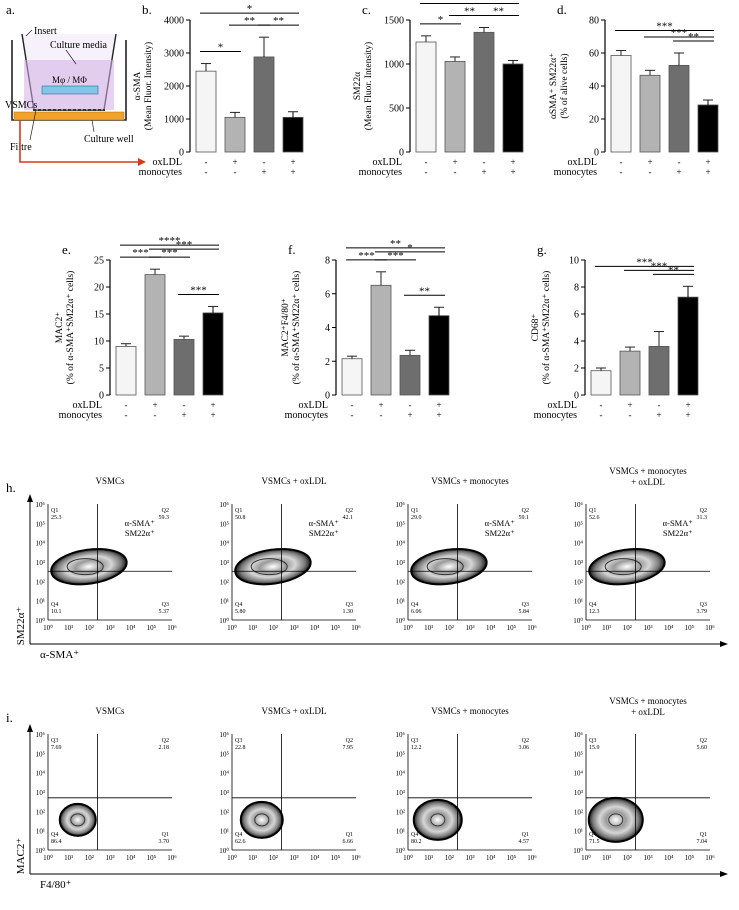 The width and height of the screenshot is (739, 910). What do you see at coordinates (10, 9) in the screenshot?
I see `panel-a-letter: a.` at bounding box center [10, 9].